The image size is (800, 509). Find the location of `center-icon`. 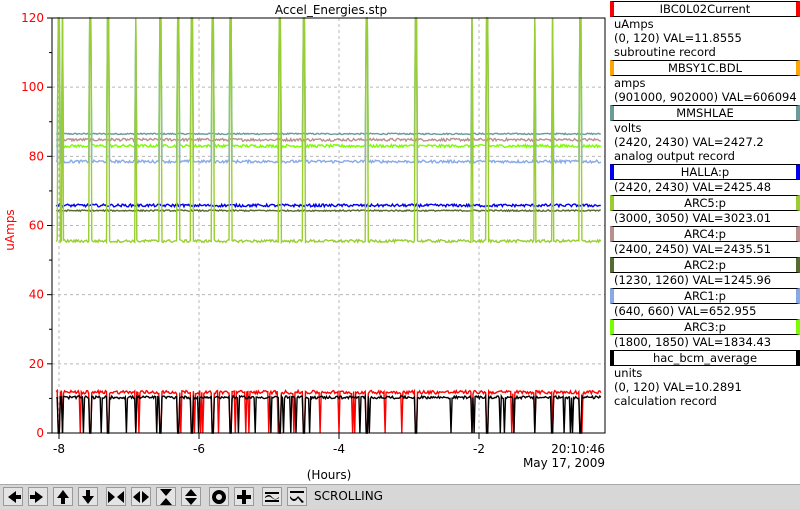

center-icon is located at coordinates (219, 496).